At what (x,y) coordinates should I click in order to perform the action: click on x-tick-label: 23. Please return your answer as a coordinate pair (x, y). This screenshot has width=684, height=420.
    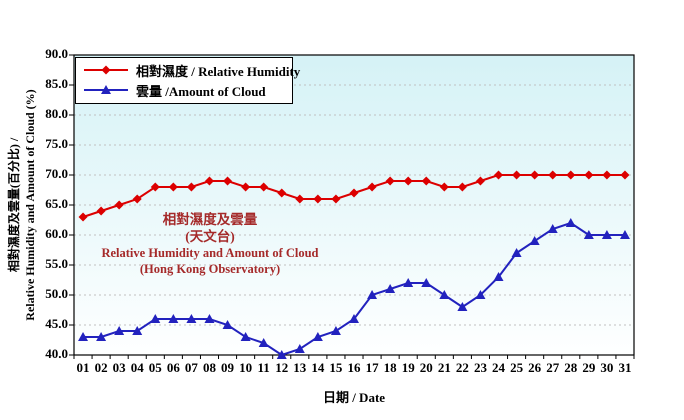
    Looking at the image, I should click on (480, 367).